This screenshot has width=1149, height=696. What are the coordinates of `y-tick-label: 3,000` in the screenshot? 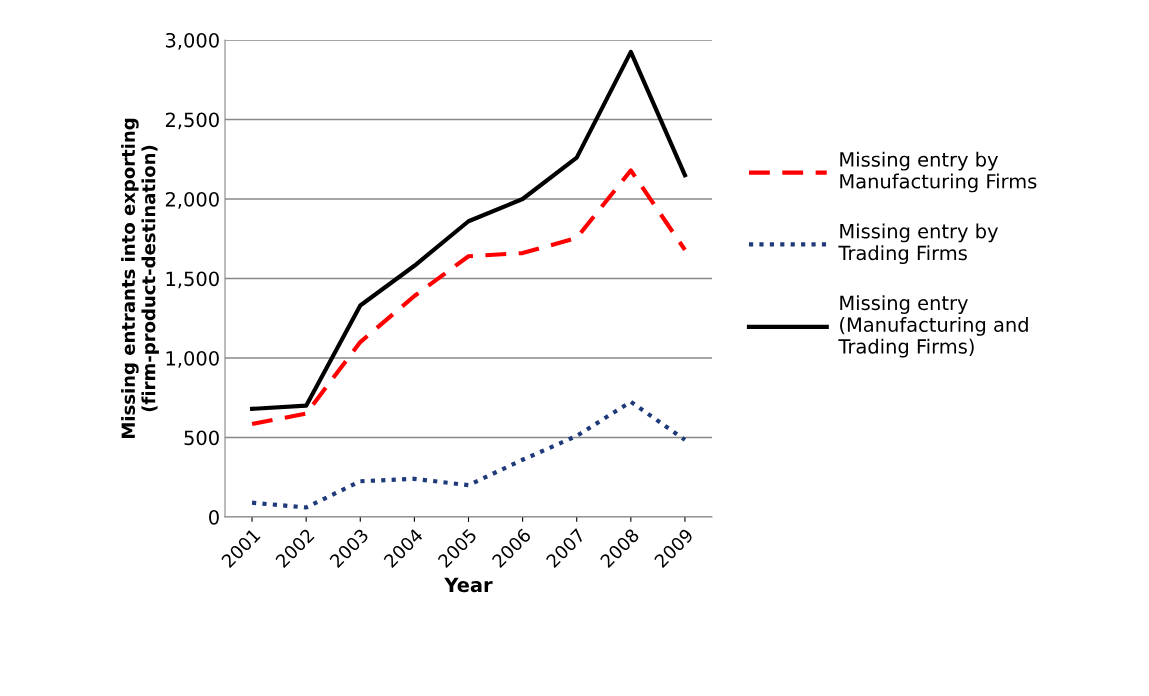 It's located at (192, 41).